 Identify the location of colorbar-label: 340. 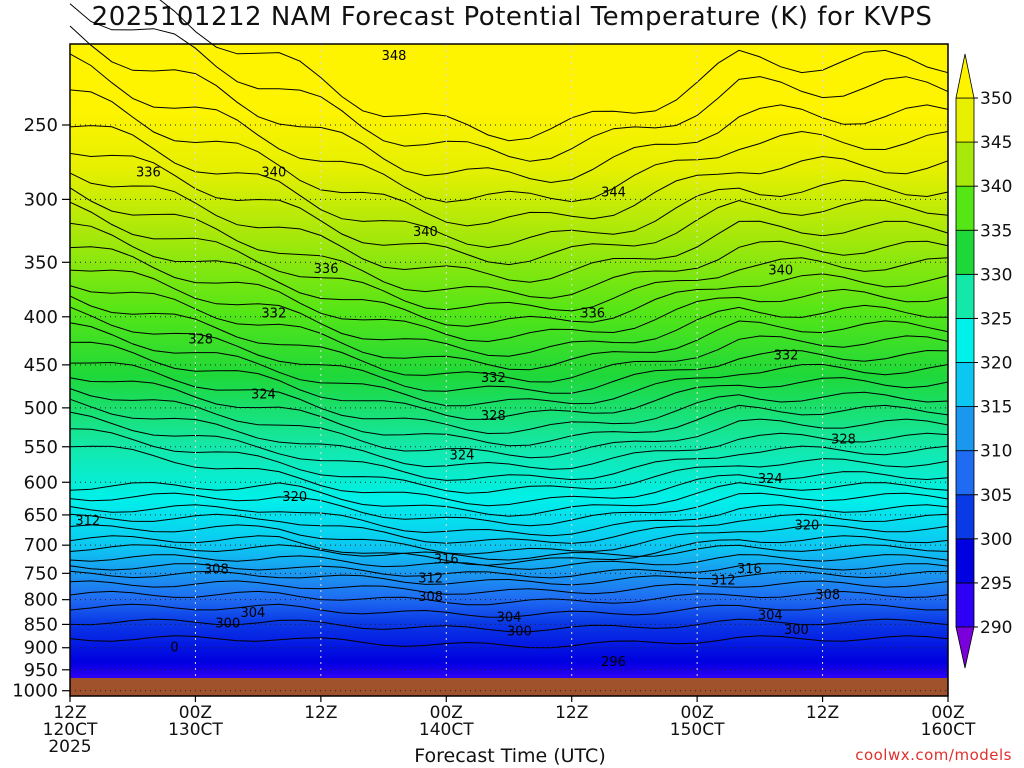
(996, 187).